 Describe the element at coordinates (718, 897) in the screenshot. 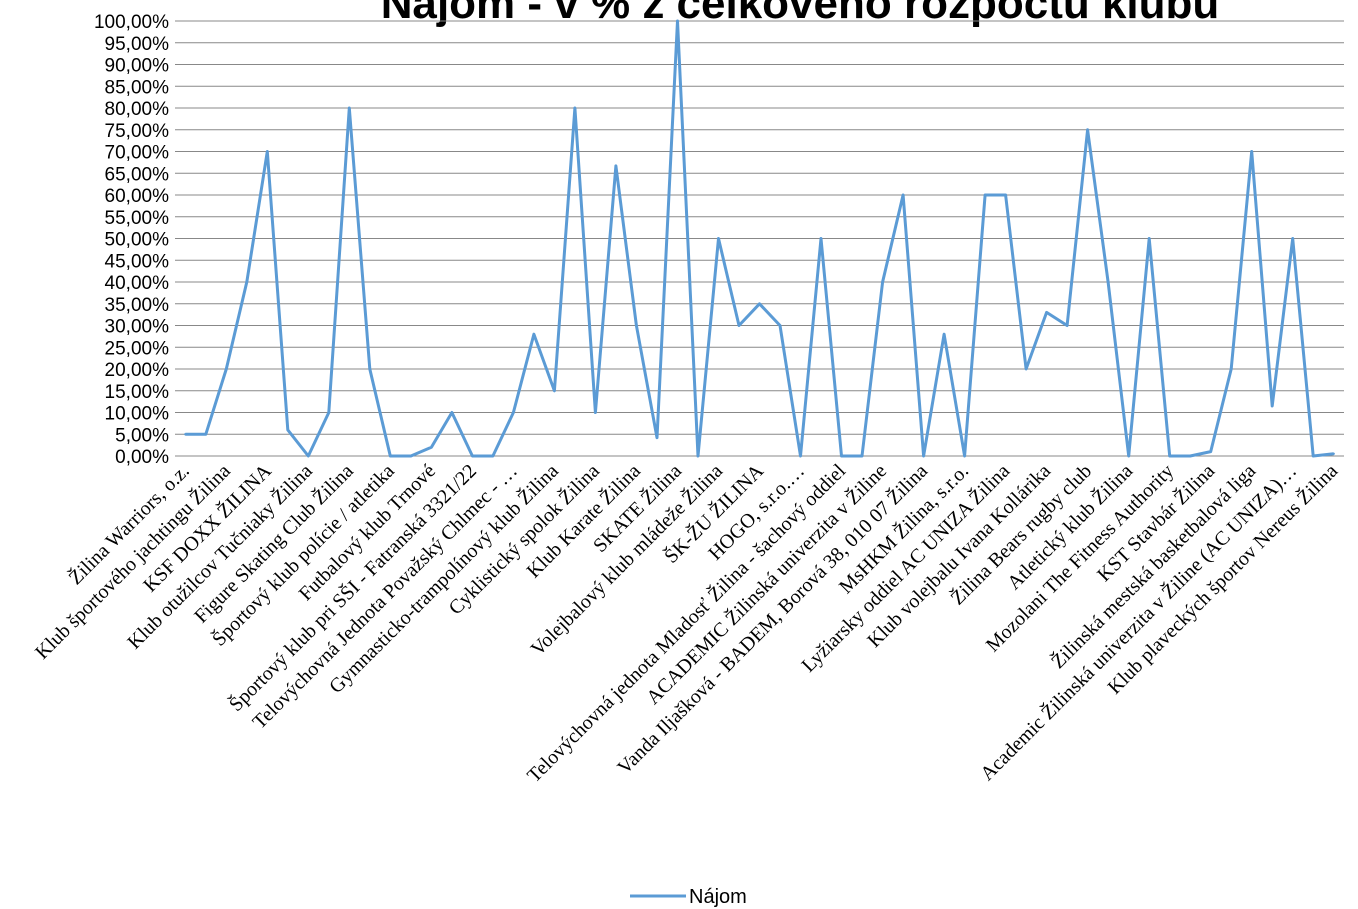

I see `legend-label-najom: Nájom` at that location.